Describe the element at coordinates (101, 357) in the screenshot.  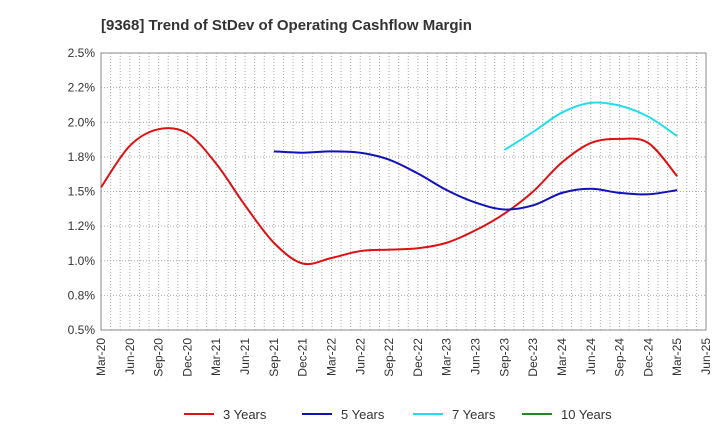
I see `x-tick-label: Mar-20` at that location.